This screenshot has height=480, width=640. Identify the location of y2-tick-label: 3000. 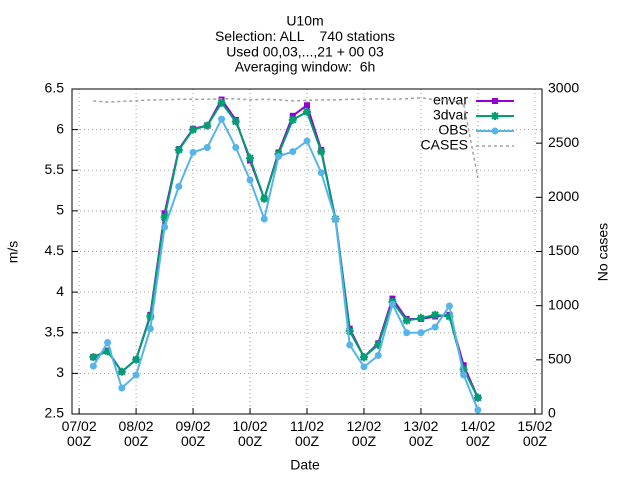
(563, 88).